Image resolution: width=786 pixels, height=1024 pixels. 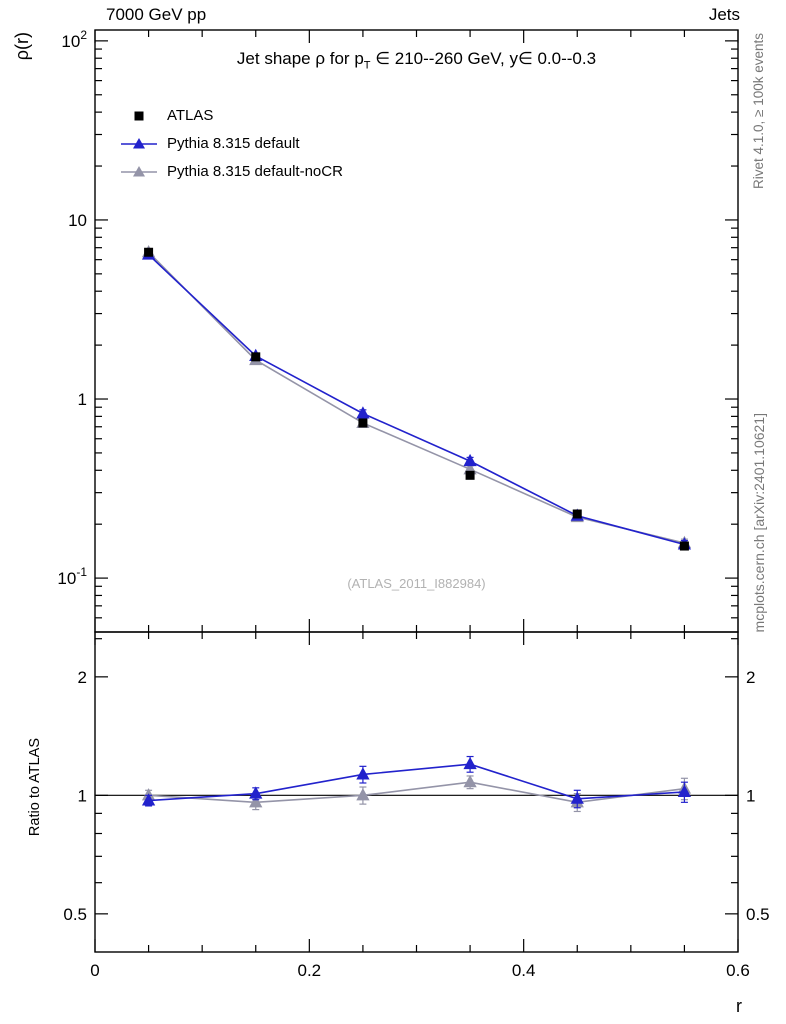 I want to click on y-tick-label: 10², so click(x=74, y=39).